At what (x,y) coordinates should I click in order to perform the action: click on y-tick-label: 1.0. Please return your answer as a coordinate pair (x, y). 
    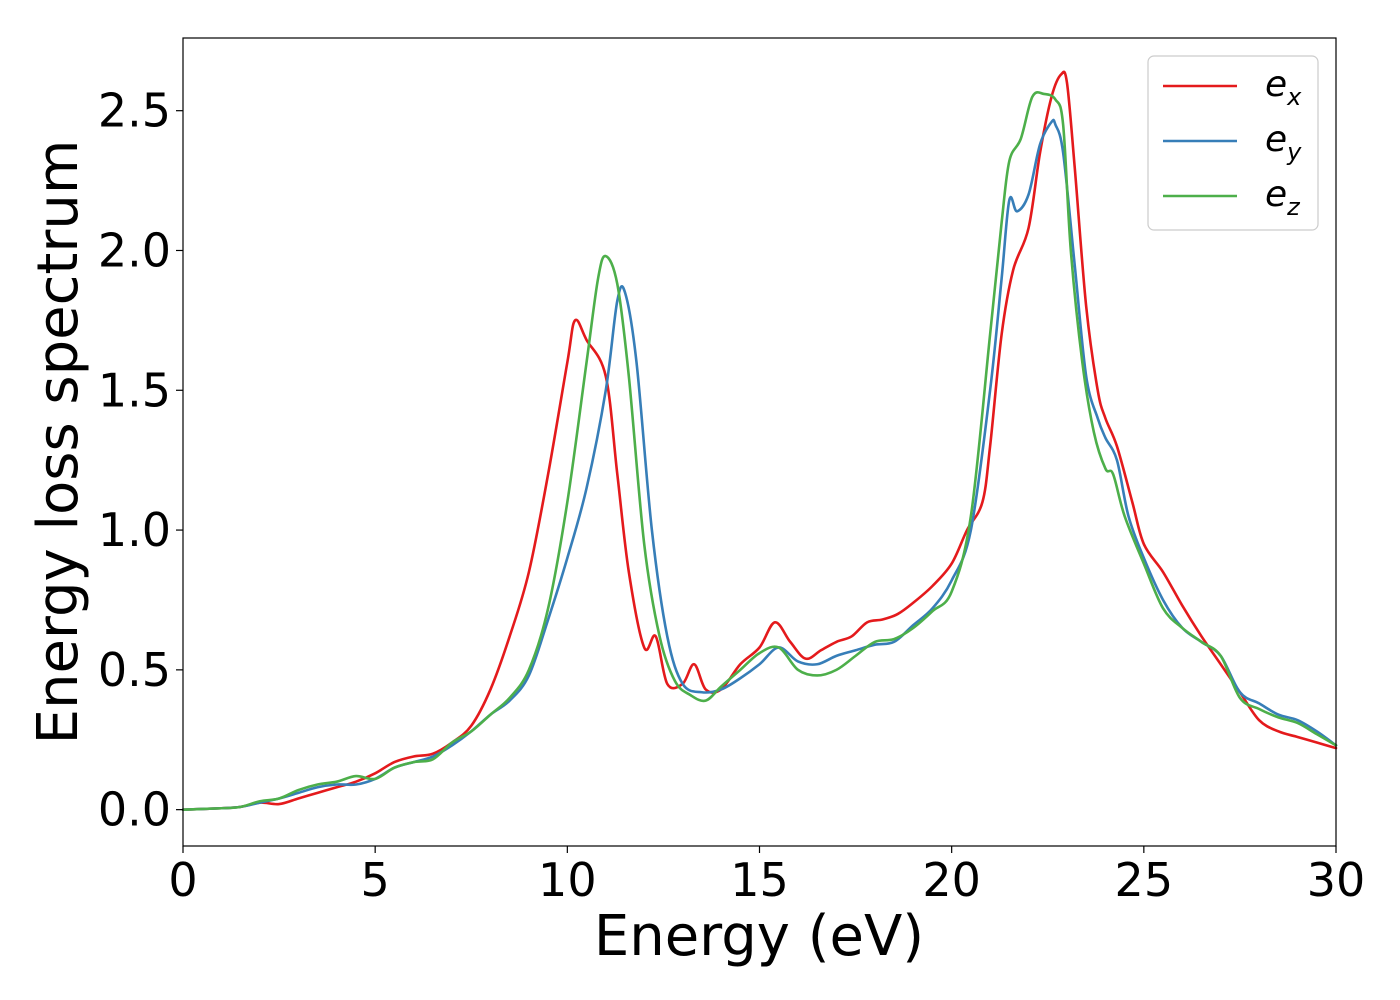
    Looking at the image, I should click on (134, 530).